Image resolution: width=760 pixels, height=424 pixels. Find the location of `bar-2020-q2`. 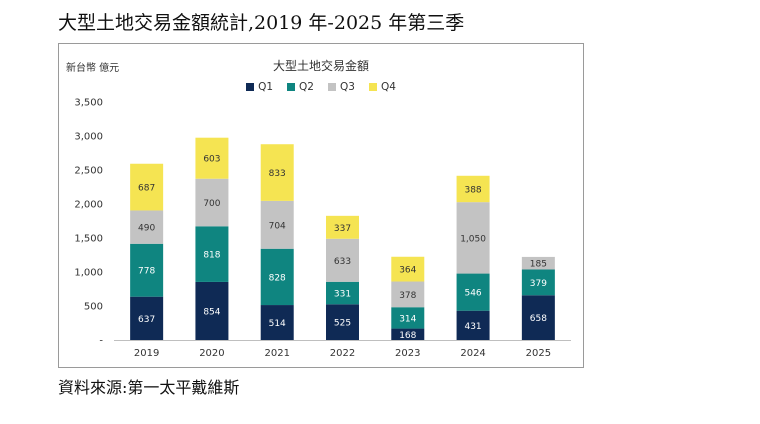

bar-2020-q2 is located at coordinates (212, 254).